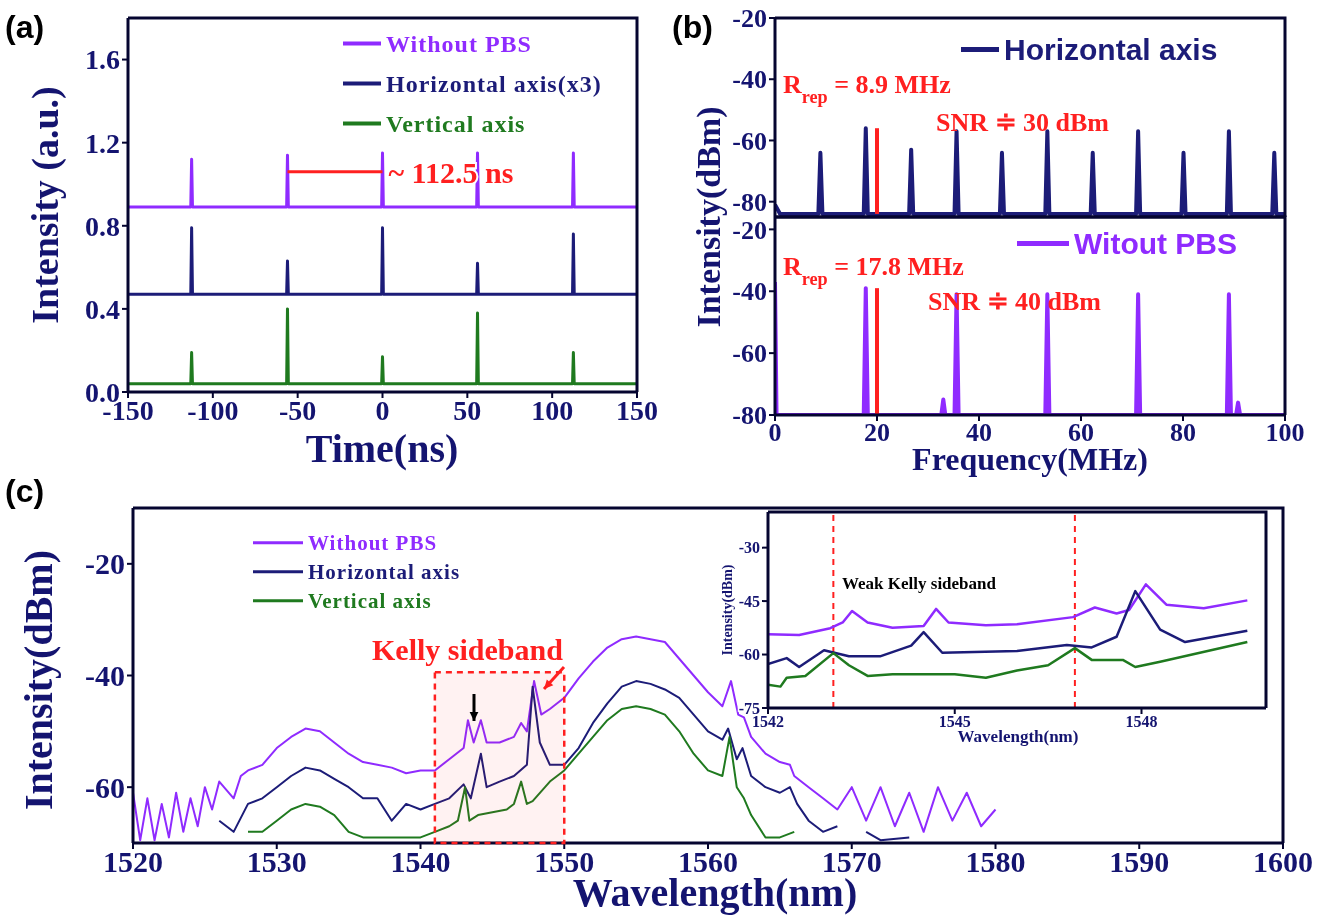 The image size is (1325, 923). I want to click on annotation: R$_{rep}$ = 17.8 MHz, so click(873, 270).